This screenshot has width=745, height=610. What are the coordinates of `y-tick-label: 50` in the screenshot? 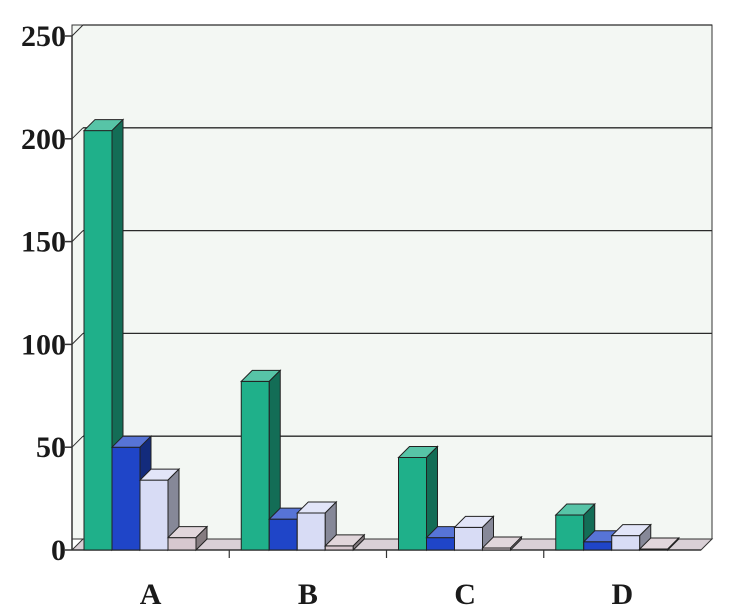 It's located at (51, 447).